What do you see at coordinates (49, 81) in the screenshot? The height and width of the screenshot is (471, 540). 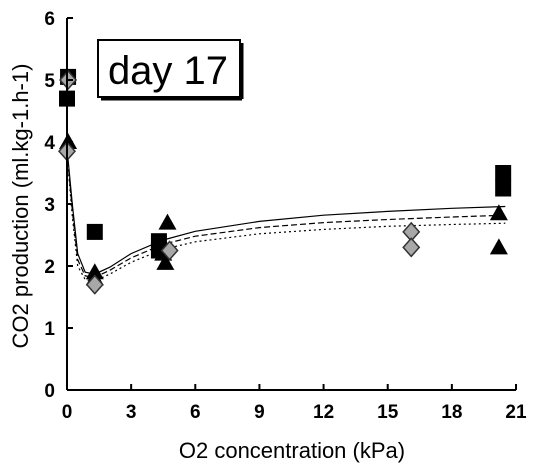 I see `y-tick-label: 5` at bounding box center [49, 81].